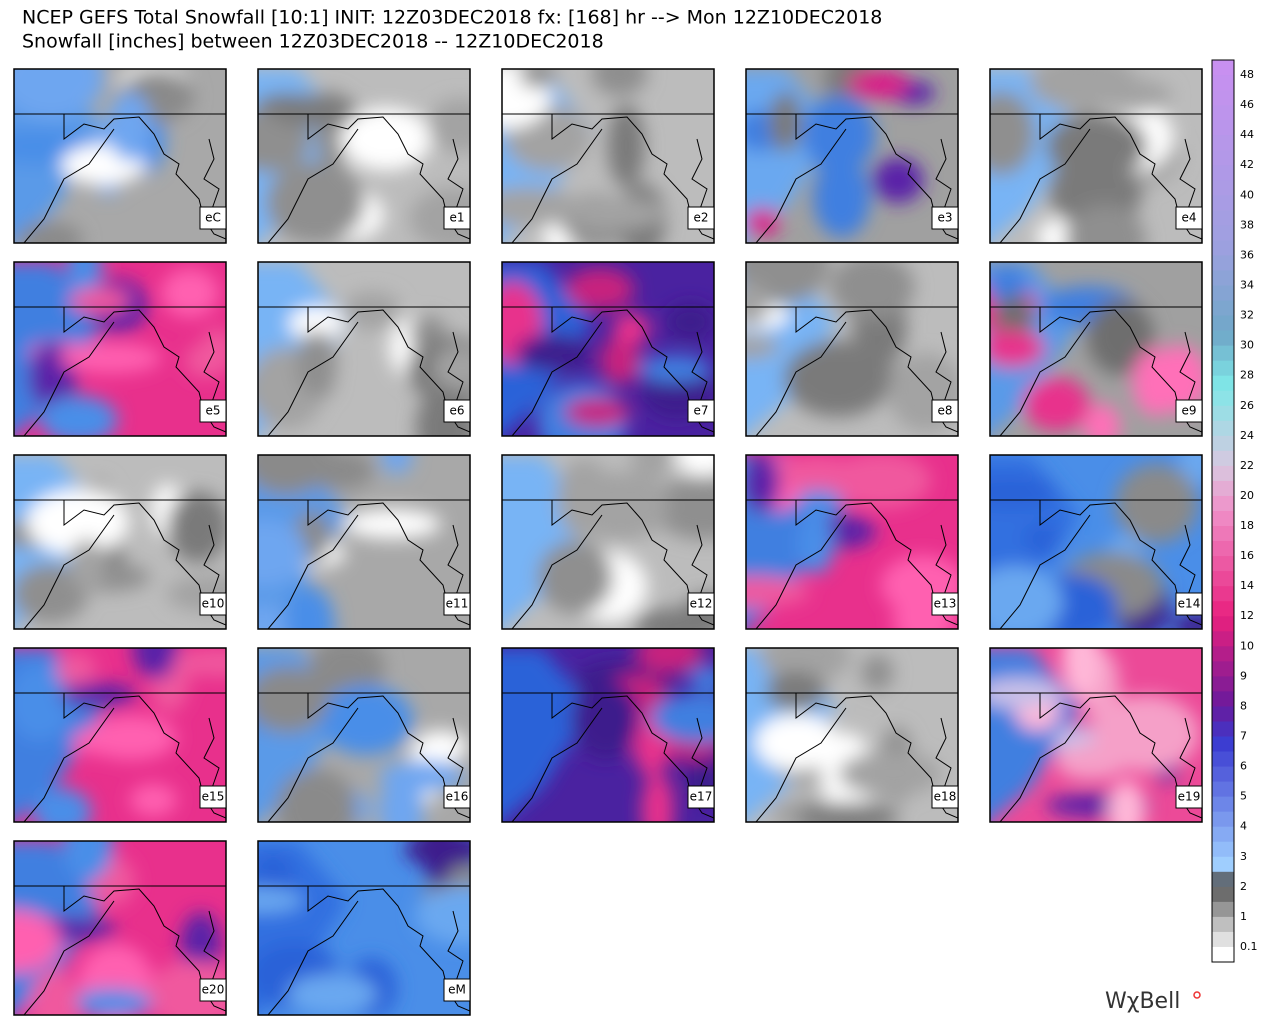 This screenshot has height=1024, width=1280. I want to click on colorbar-frame, so click(1223, 511).